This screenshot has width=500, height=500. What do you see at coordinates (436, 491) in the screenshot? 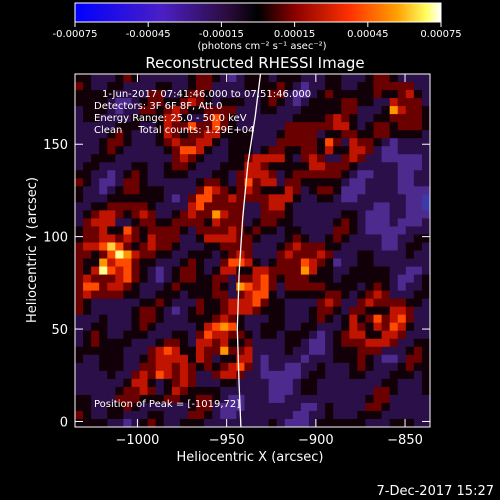
I see `footer-timestamp: 7-Dec-2017 15:27` at bounding box center [436, 491].